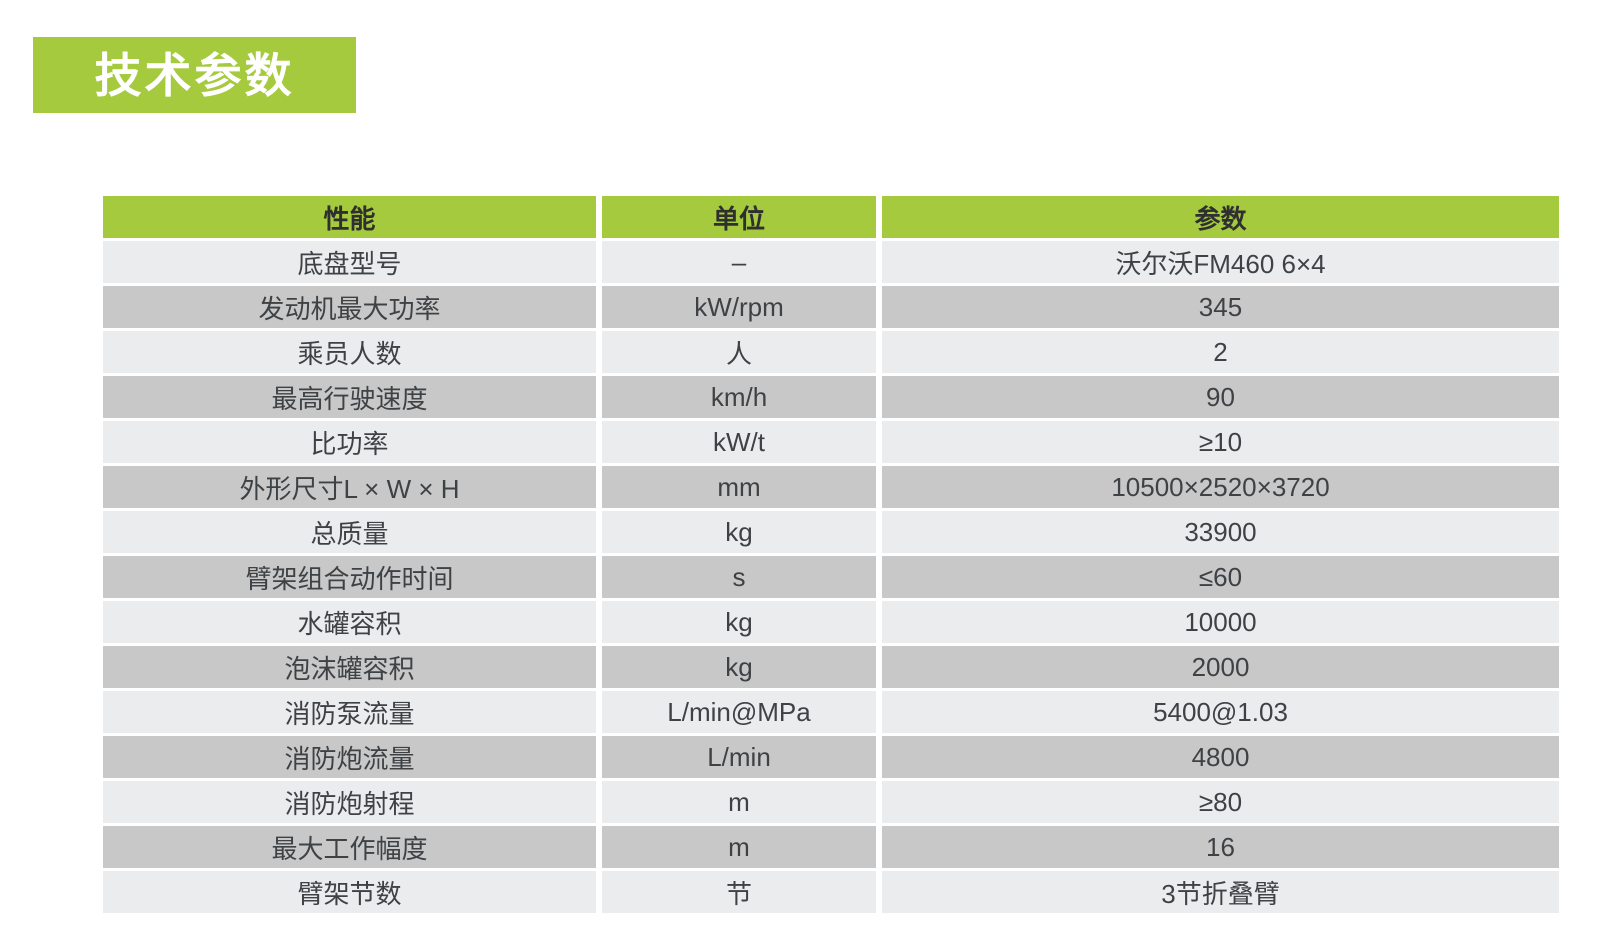  Describe the element at coordinates (349, 847) in the screenshot. I see `param-name-cell: 最大工作幅度` at that location.